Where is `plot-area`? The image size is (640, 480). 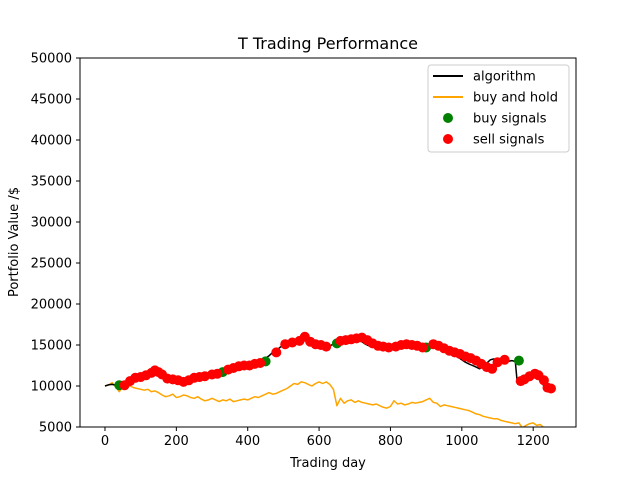
plot-area is located at coordinates (330, 379).